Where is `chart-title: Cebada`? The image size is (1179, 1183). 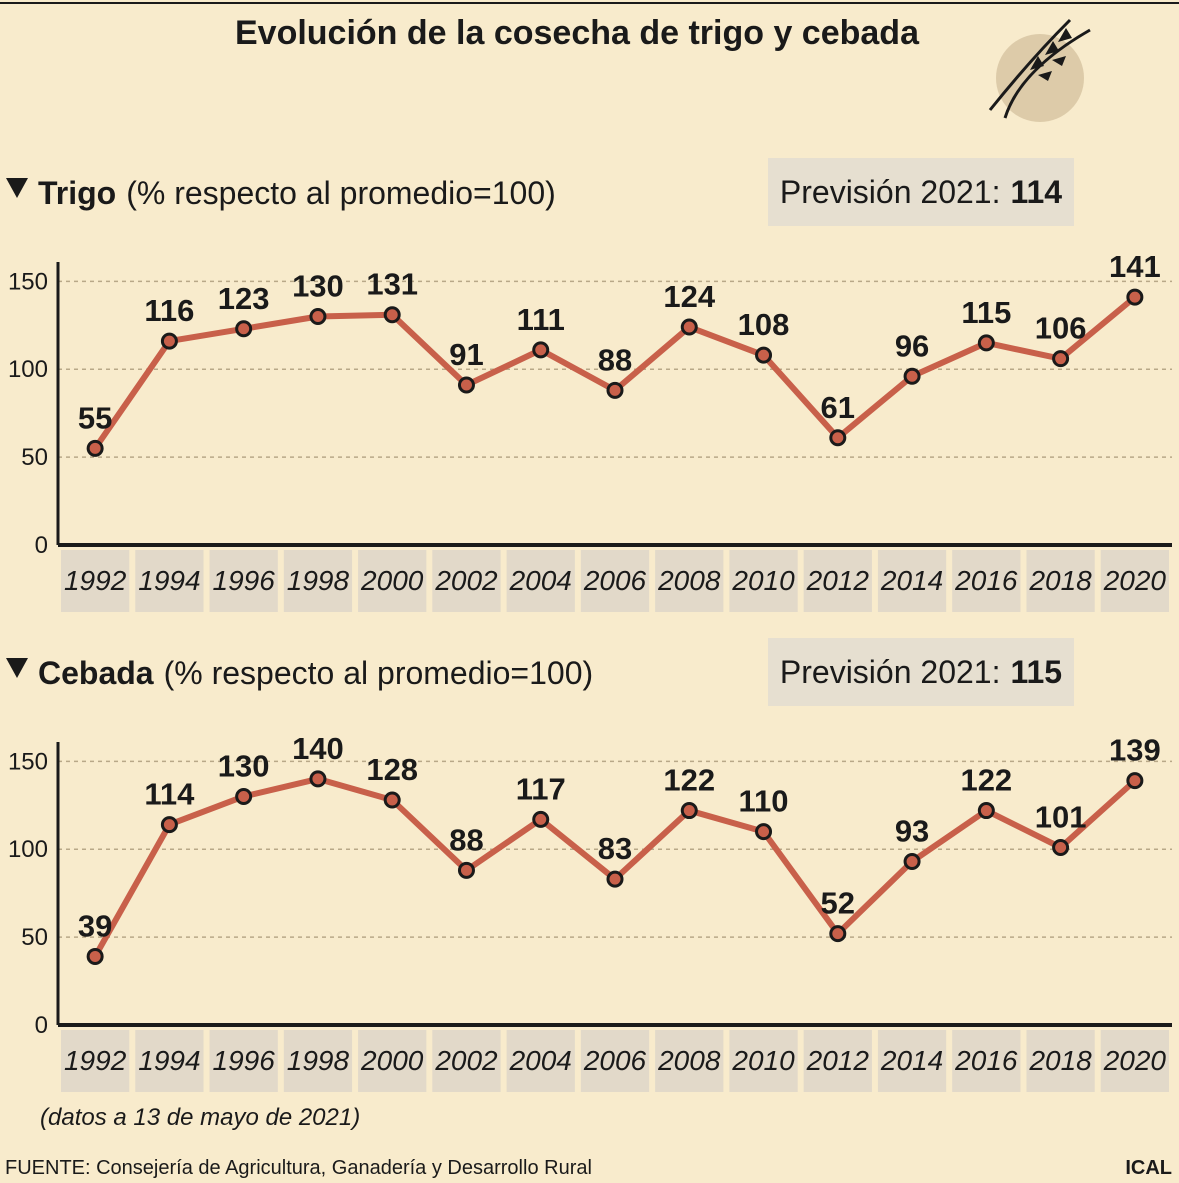 chart-title: Cebada is located at coordinates (96, 673).